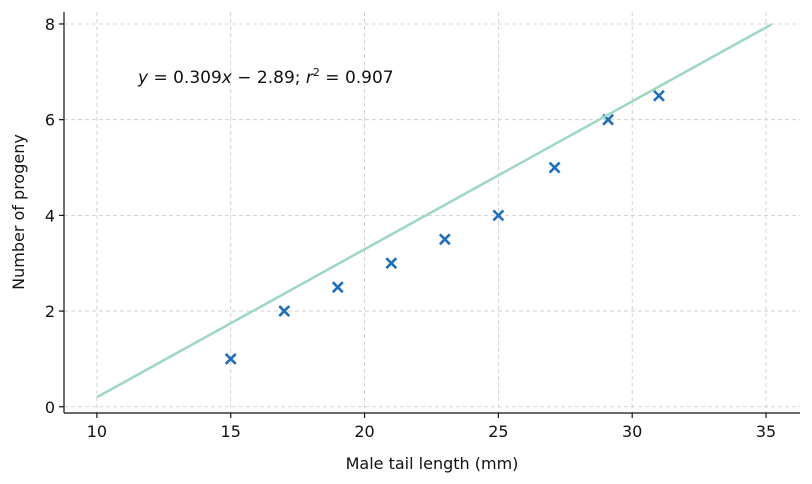  I want to click on annotation-part: = 0.309, so click(185, 78).